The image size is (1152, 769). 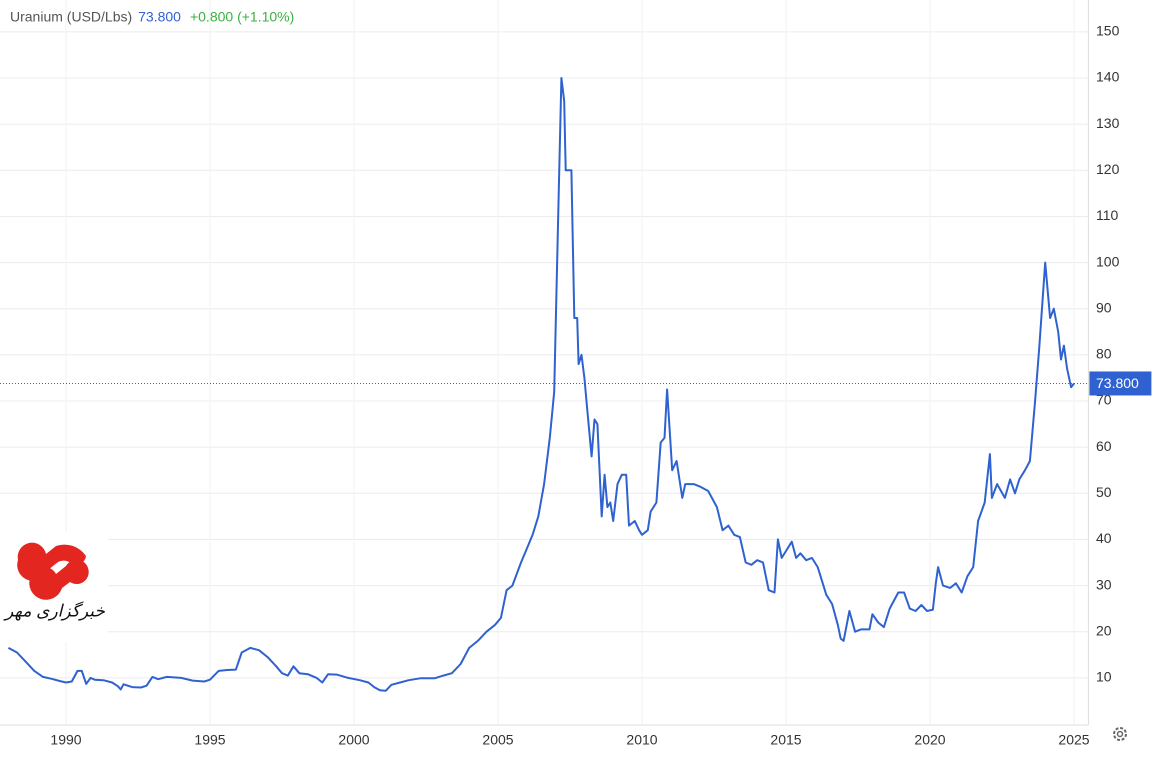 I want to click on x-tick-label: 2000, so click(x=353, y=740).